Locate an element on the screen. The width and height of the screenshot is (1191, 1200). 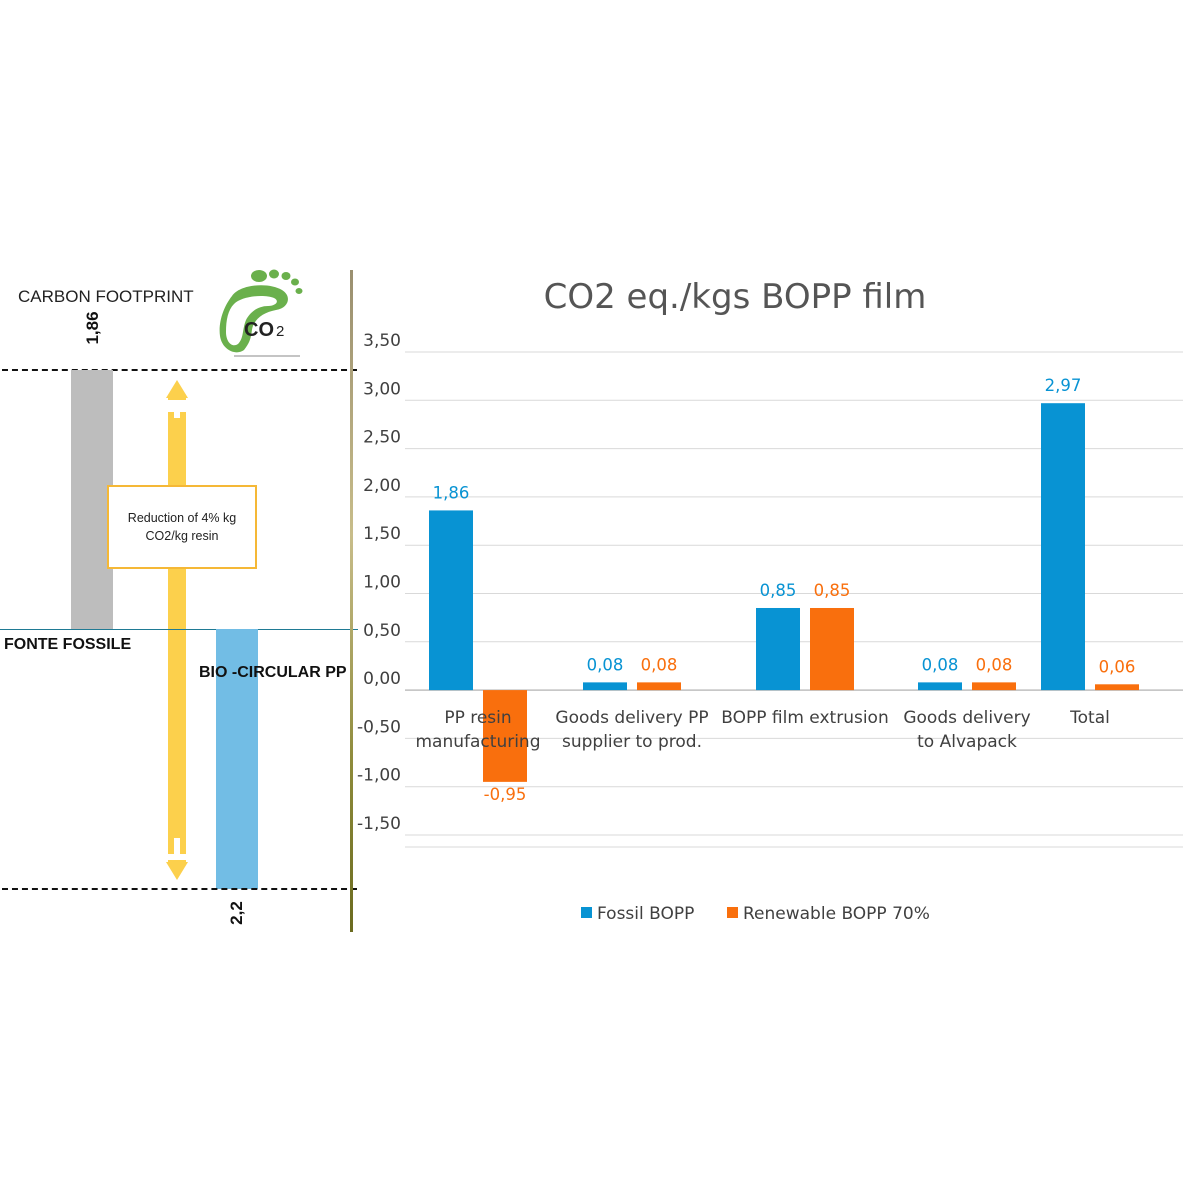
data-label: -0,95 is located at coordinates (505, 794).